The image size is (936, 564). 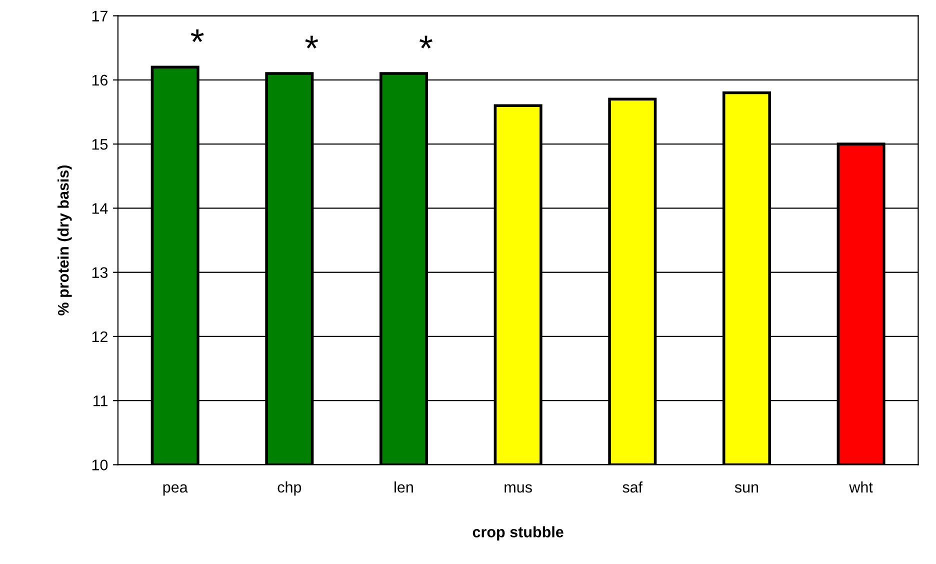 I want to click on y-tick-label: 13, so click(x=100, y=272).